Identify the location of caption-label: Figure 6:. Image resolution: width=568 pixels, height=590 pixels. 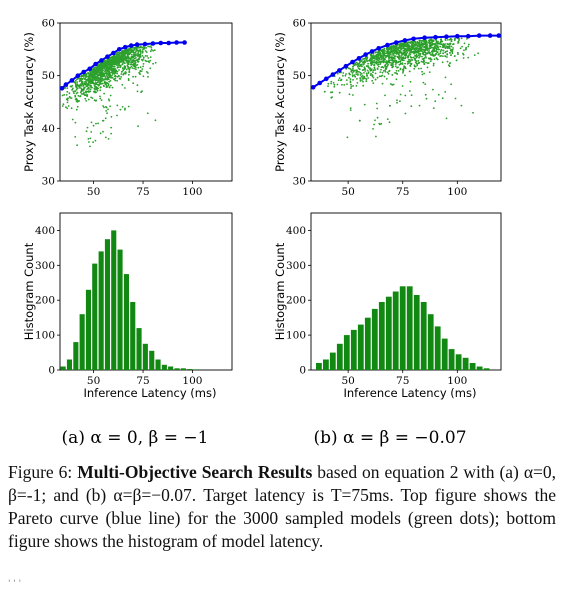
(40, 472).